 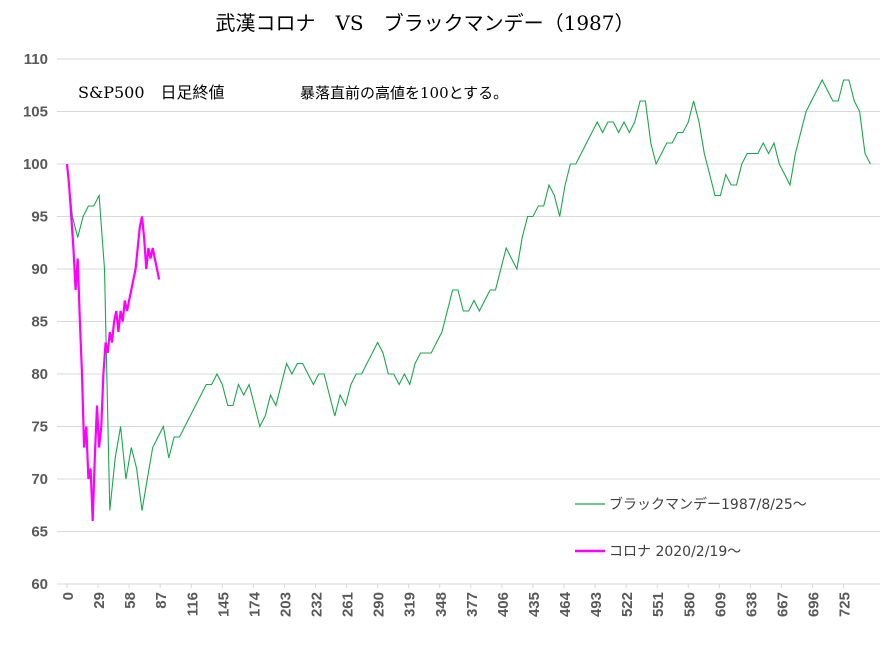 What do you see at coordinates (534, 604) in the screenshot?
I see `x-tick-label: 435` at bounding box center [534, 604].